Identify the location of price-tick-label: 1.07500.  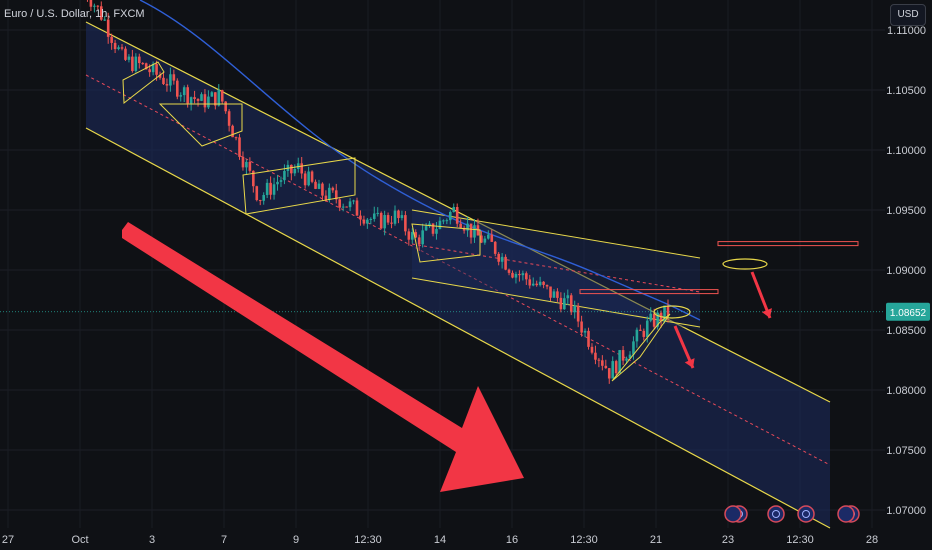
(906, 451).